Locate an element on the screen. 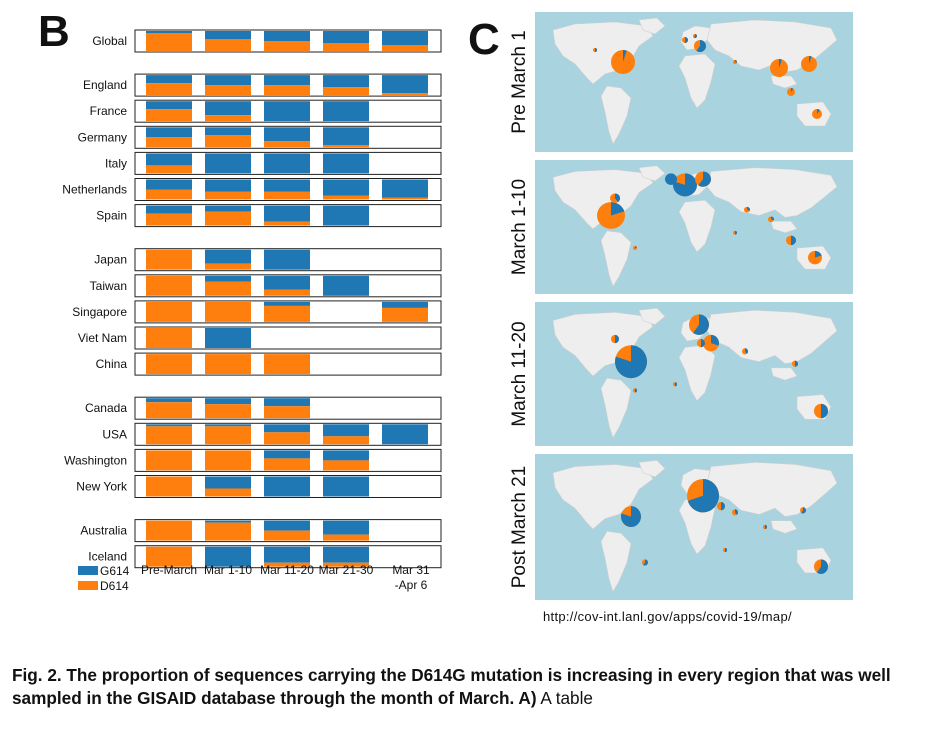 The image size is (949, 744). map-pies is located at coordinates (724, 526).